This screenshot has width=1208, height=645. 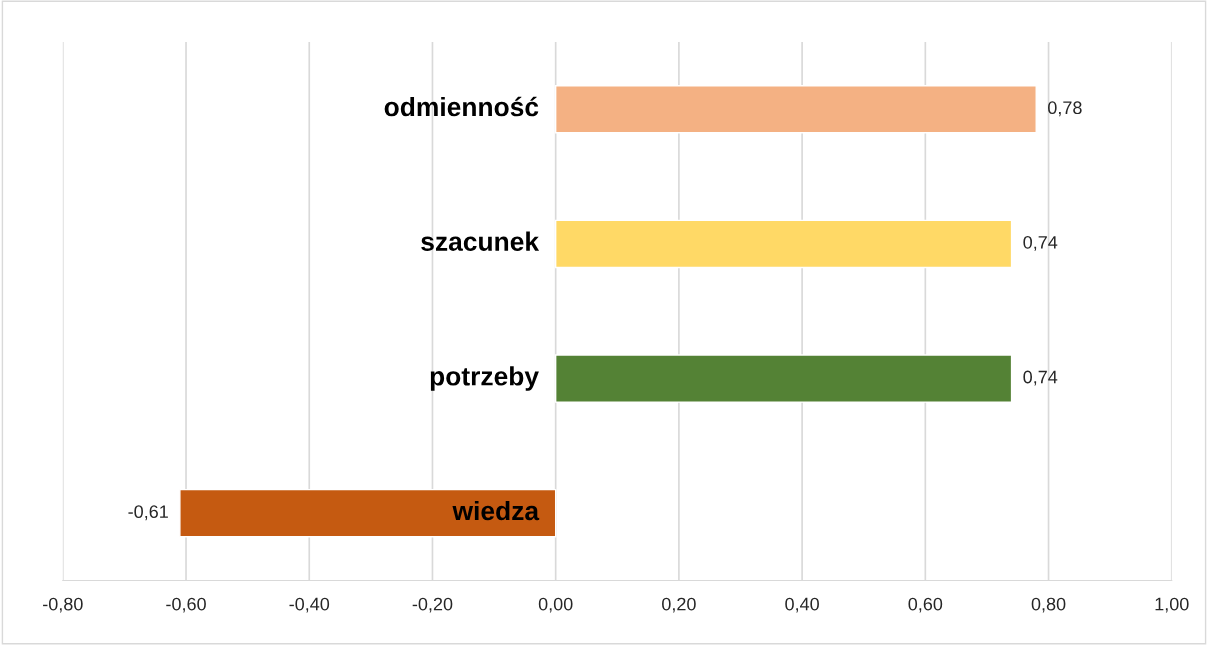 What do you see at coordinates (484, 378) in the screenshot?
I see `y-tick-label: potrzeby` at bounding box center [484, 378].